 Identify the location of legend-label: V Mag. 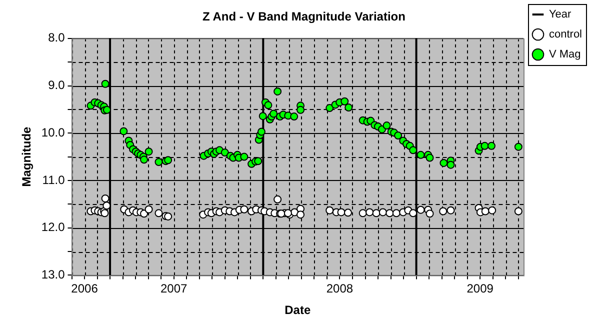
(564, 54).